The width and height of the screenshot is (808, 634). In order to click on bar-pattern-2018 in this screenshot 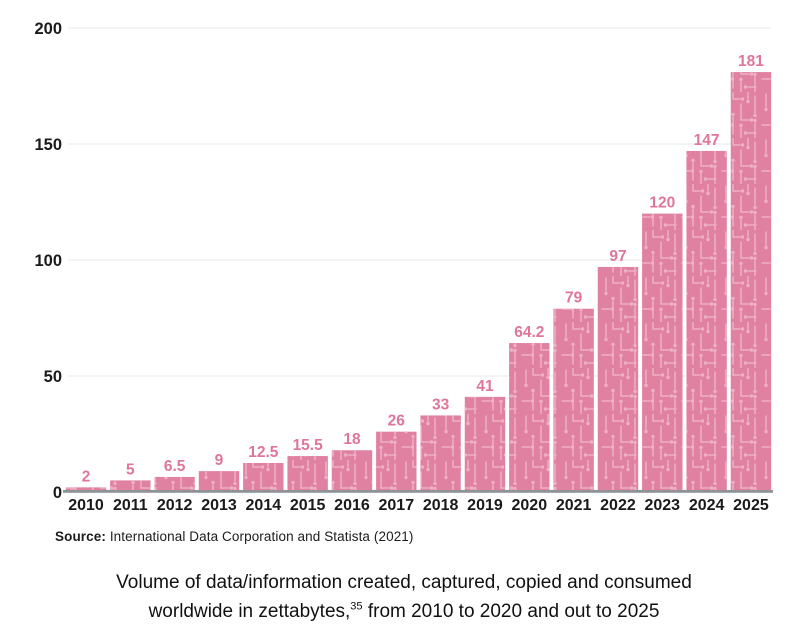, I will do `click(440, 453)`.